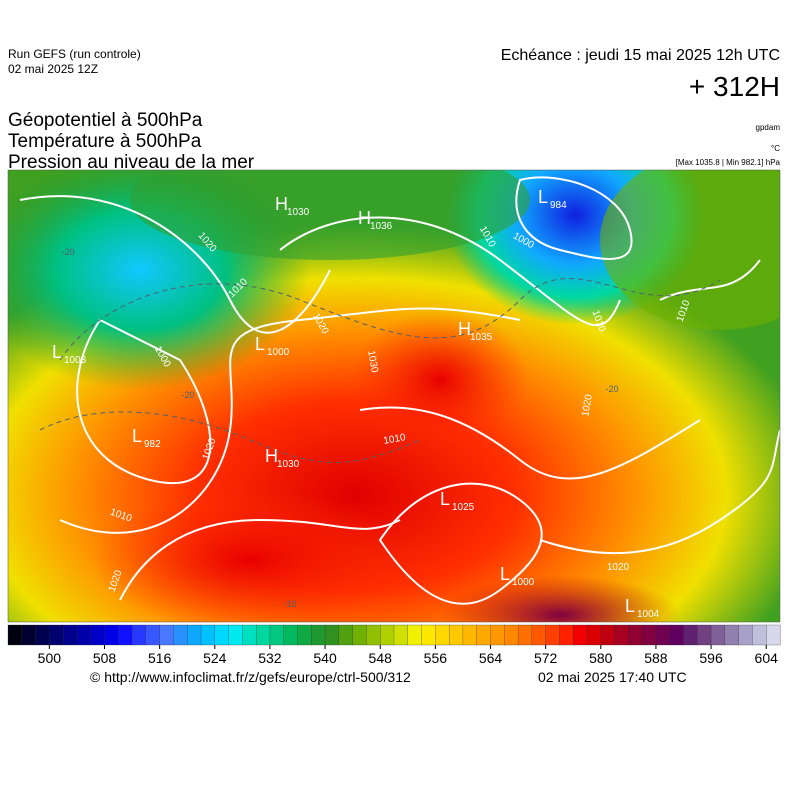  I want to click on pressure-value: 982, so click(152, 444).